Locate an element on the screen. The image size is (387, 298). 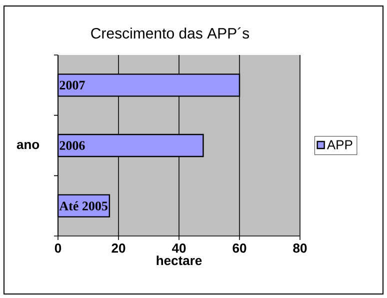
legend-label: APP is located at coordinates (339, 145).